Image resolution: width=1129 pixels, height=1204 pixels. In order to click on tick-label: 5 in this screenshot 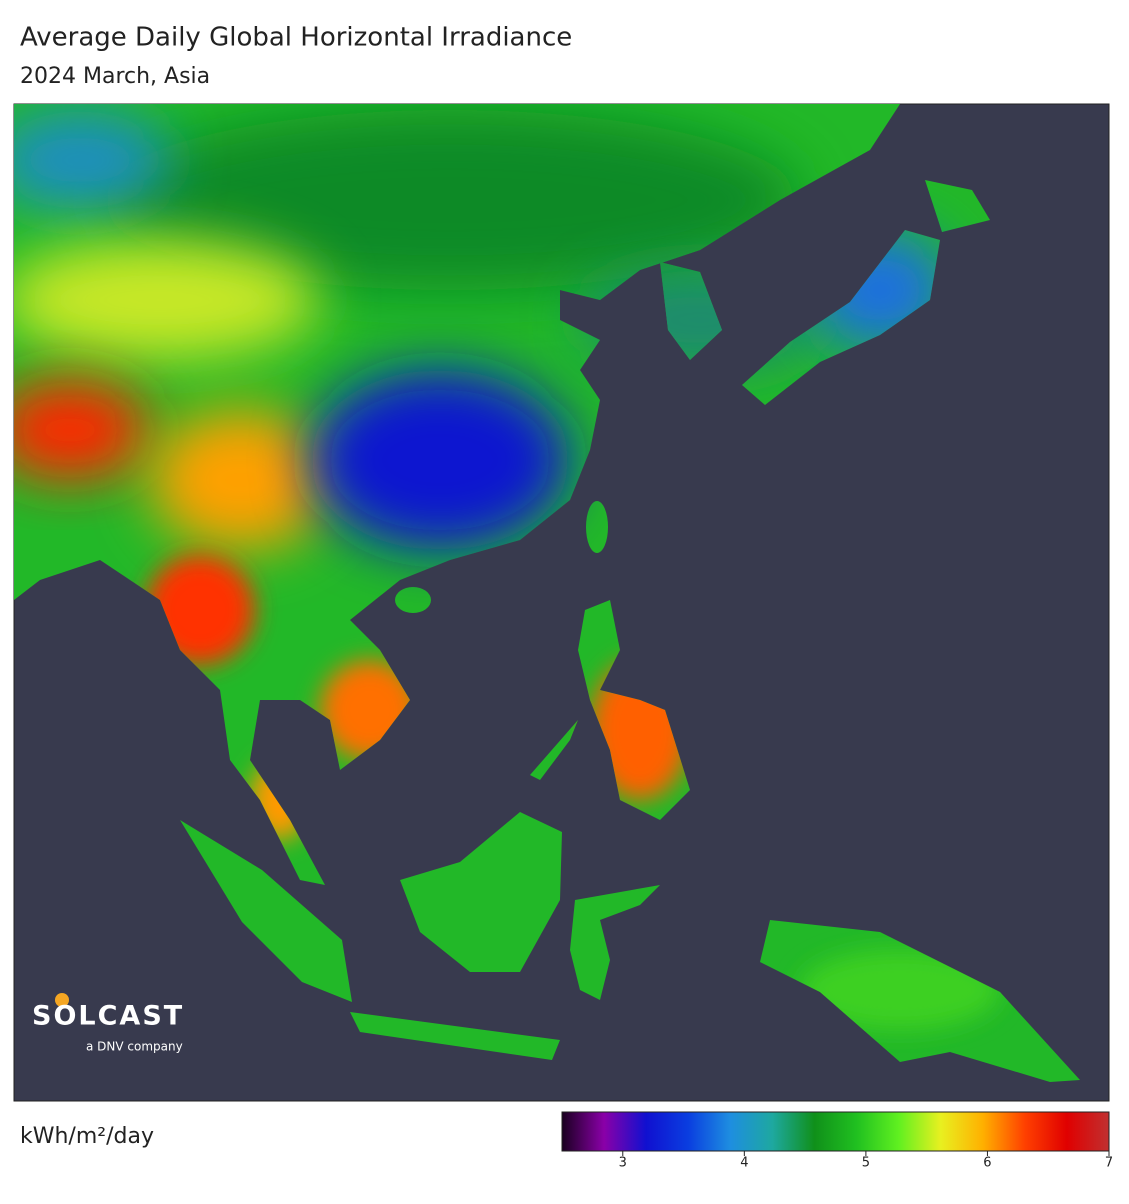, I will do `click(866, 1163)`.